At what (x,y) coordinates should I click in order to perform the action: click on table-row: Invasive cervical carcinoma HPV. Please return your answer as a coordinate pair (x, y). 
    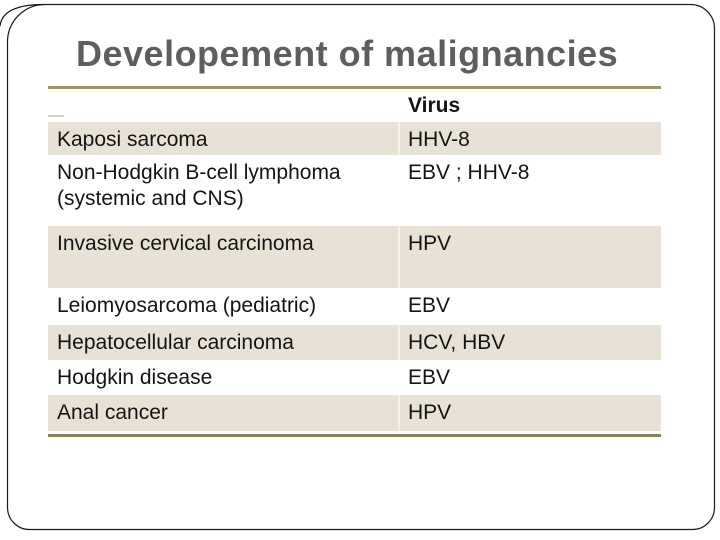
    Looking at the image, I should click on (354, 256).